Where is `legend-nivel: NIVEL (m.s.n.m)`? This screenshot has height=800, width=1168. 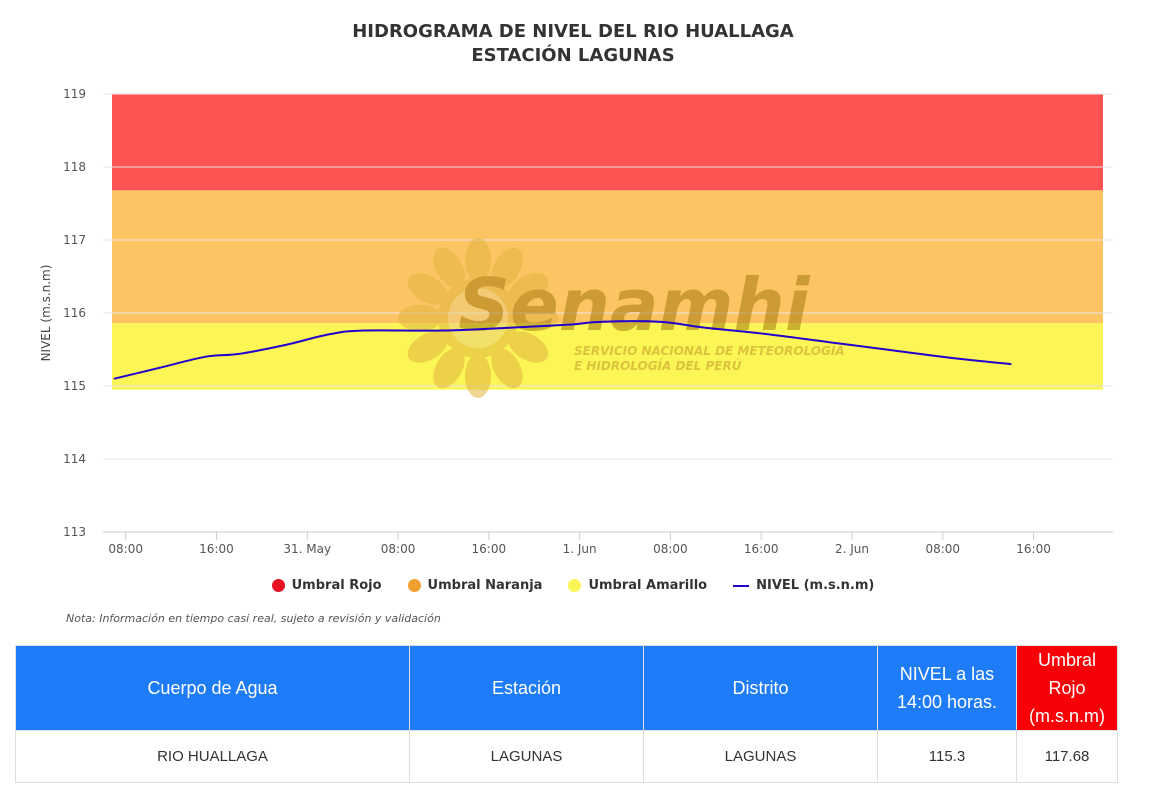 legend-nivel: NIVEL (m.s.n.m) is located at coordinates (803, 585).